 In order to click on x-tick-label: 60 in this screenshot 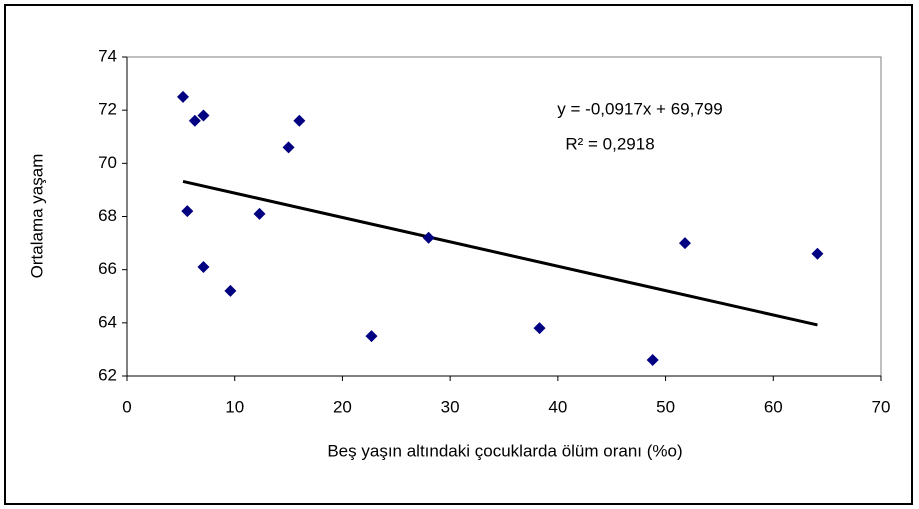, I will do `click(773, 406)`.